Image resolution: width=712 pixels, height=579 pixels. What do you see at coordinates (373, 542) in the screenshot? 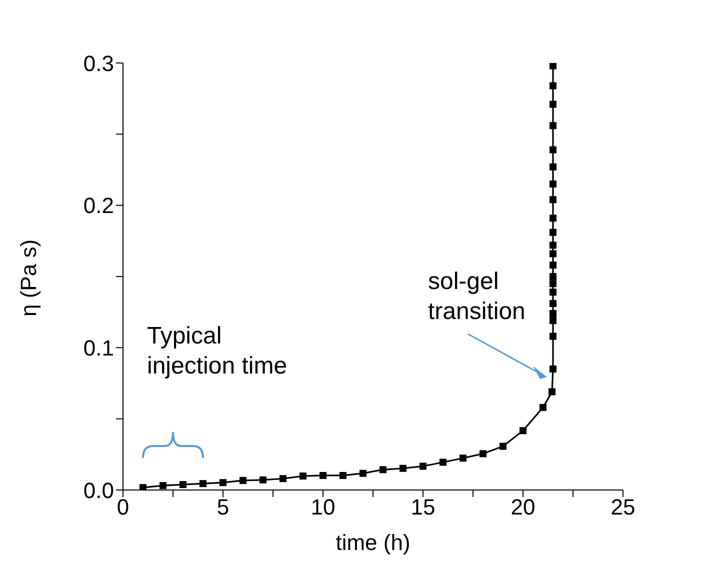
I see `x-axis-title: time (h)` at bounding box center [373, 542].